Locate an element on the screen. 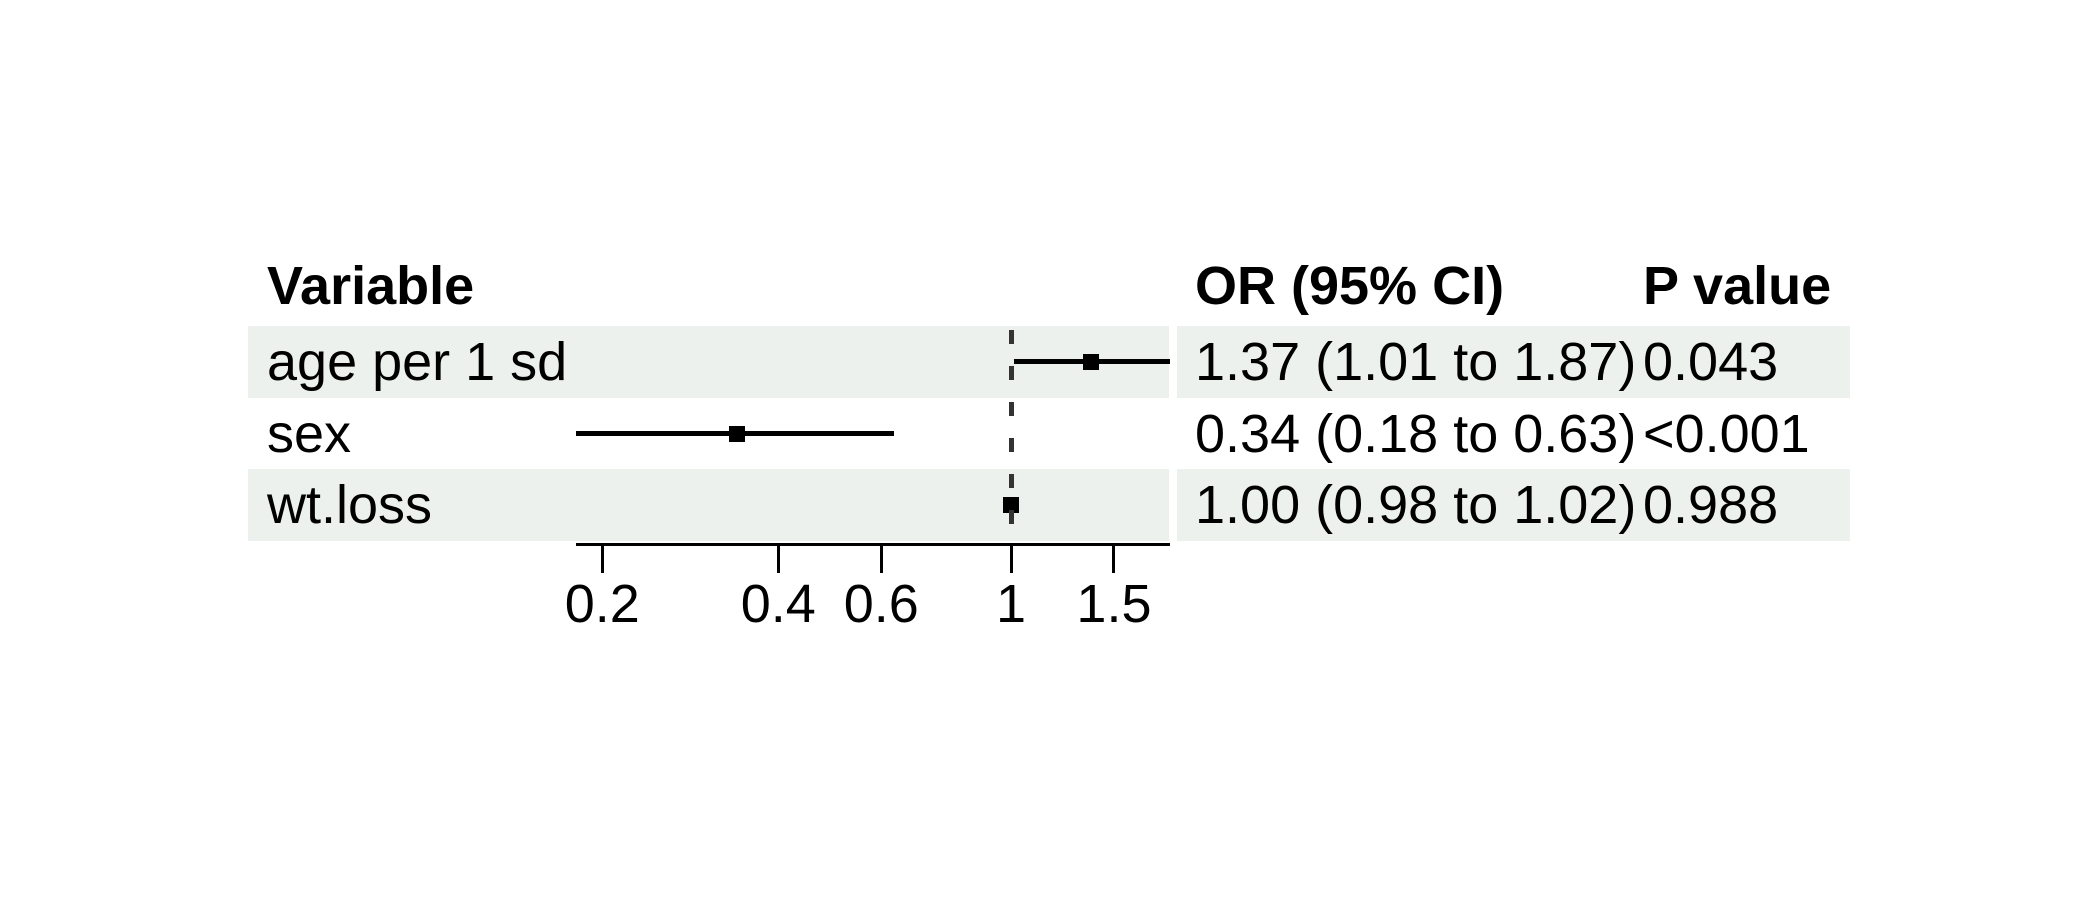 The image size is (2100, 900). row-variable-label: wt.loss is located at coordinates (350, 505).